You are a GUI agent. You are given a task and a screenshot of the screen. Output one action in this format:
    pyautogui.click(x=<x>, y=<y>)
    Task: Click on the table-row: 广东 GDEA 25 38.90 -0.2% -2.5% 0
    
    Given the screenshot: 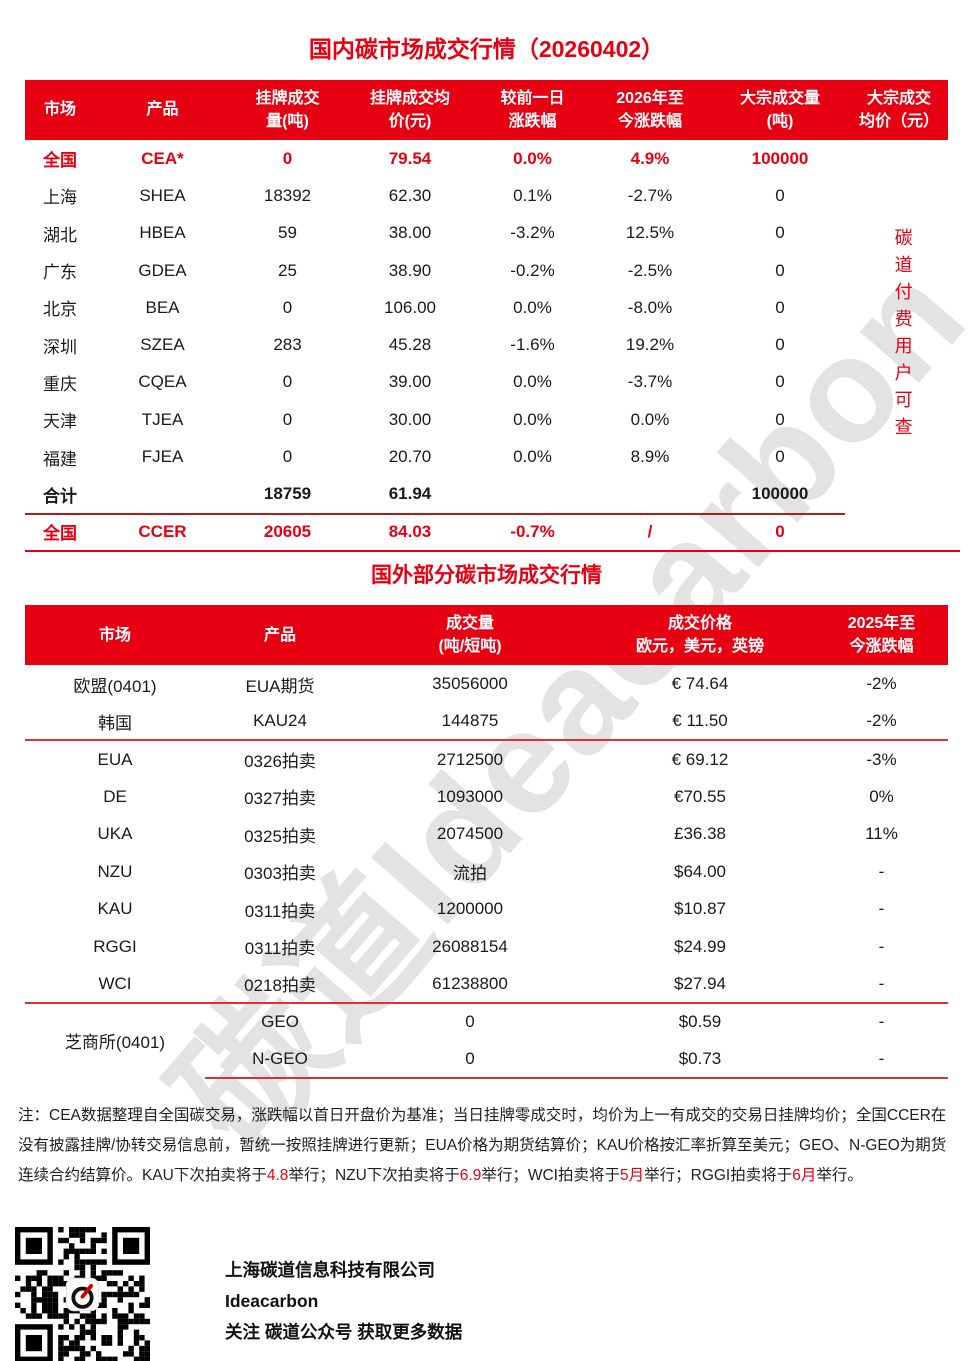 What is the action you would take?
    pyautogui.click(x=486, y=270)
    